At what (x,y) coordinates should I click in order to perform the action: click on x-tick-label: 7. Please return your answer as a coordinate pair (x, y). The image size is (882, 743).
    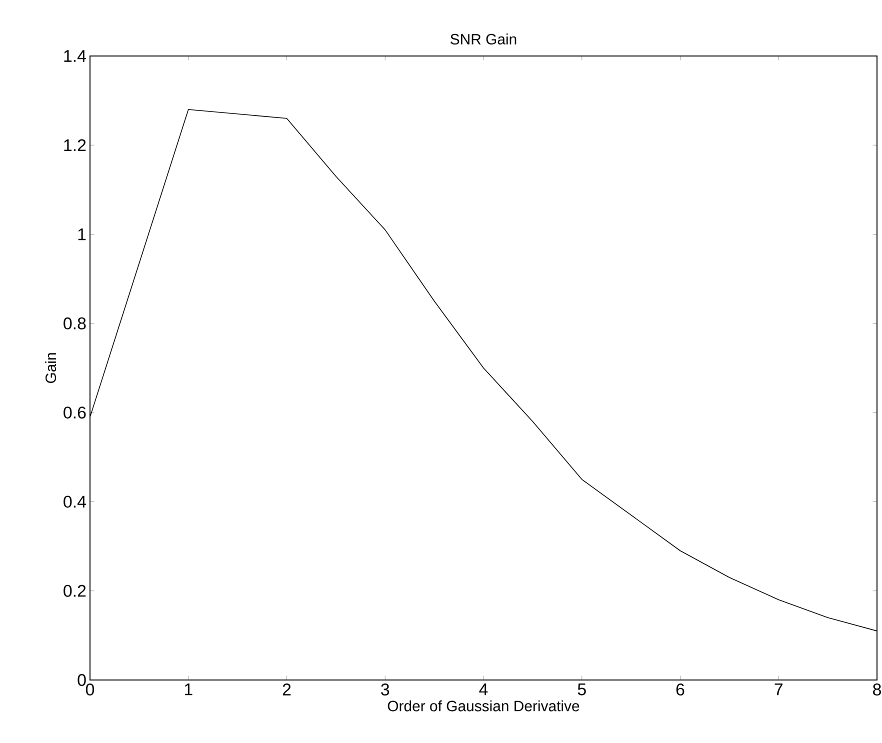
    Looking at the image, I should click on (778, 690).